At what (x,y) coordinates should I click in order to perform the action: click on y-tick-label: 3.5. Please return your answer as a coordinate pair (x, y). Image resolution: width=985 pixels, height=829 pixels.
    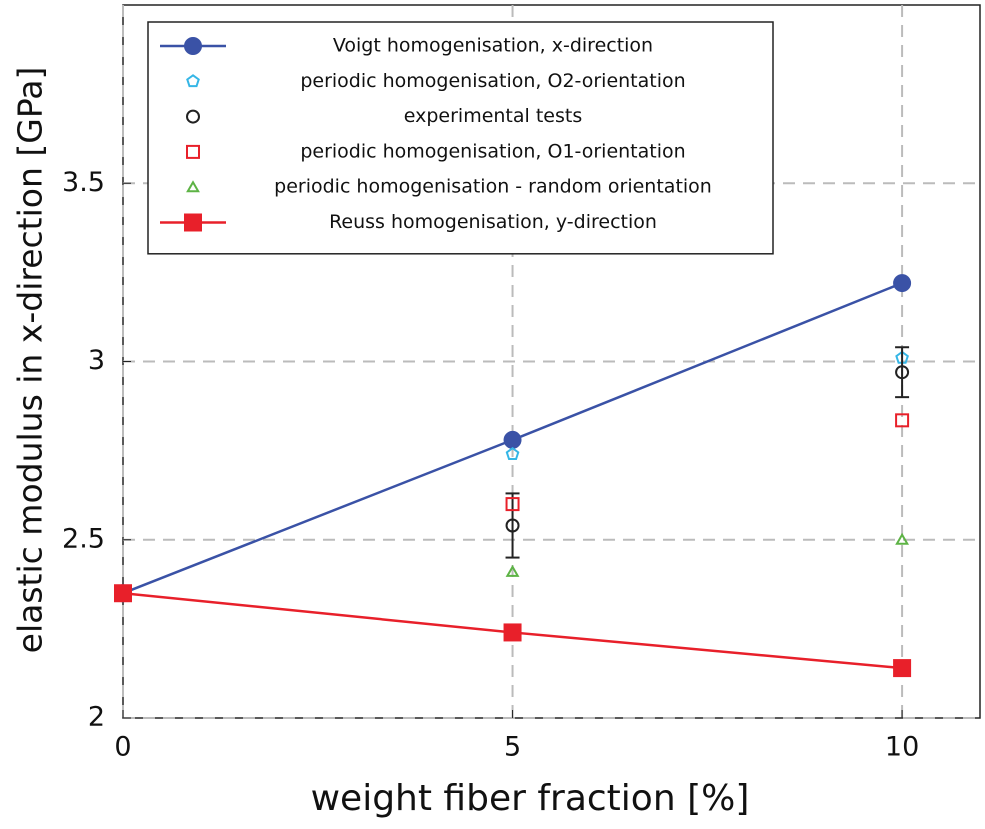
    Looking at the image, I should click on (83, 182).